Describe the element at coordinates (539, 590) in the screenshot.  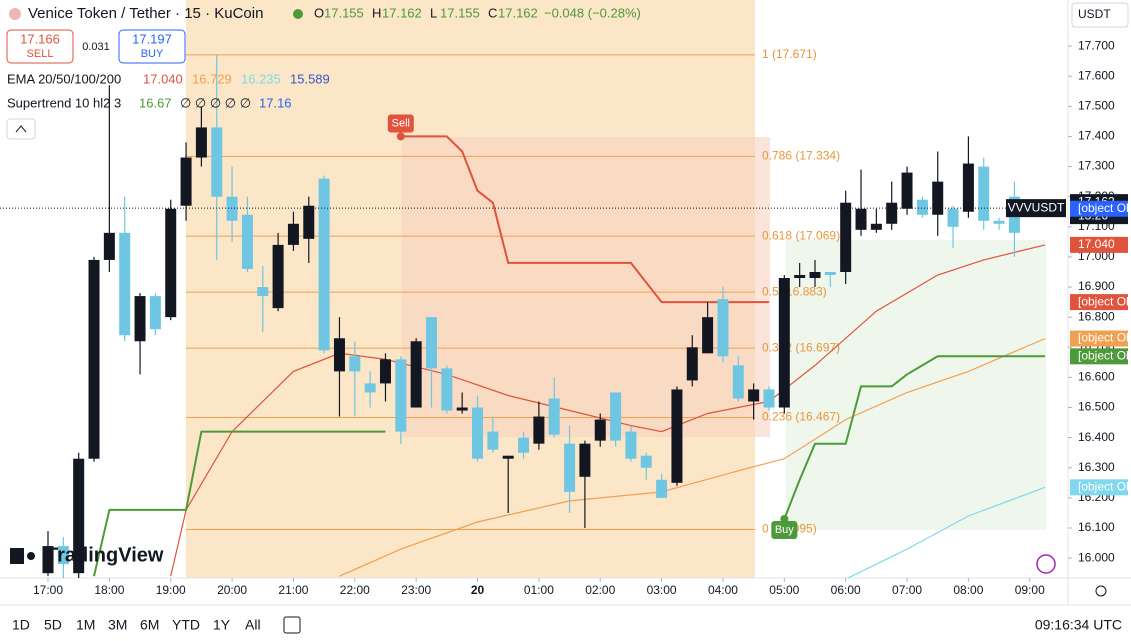
I see `x-tick-label: 01:00` at that location.